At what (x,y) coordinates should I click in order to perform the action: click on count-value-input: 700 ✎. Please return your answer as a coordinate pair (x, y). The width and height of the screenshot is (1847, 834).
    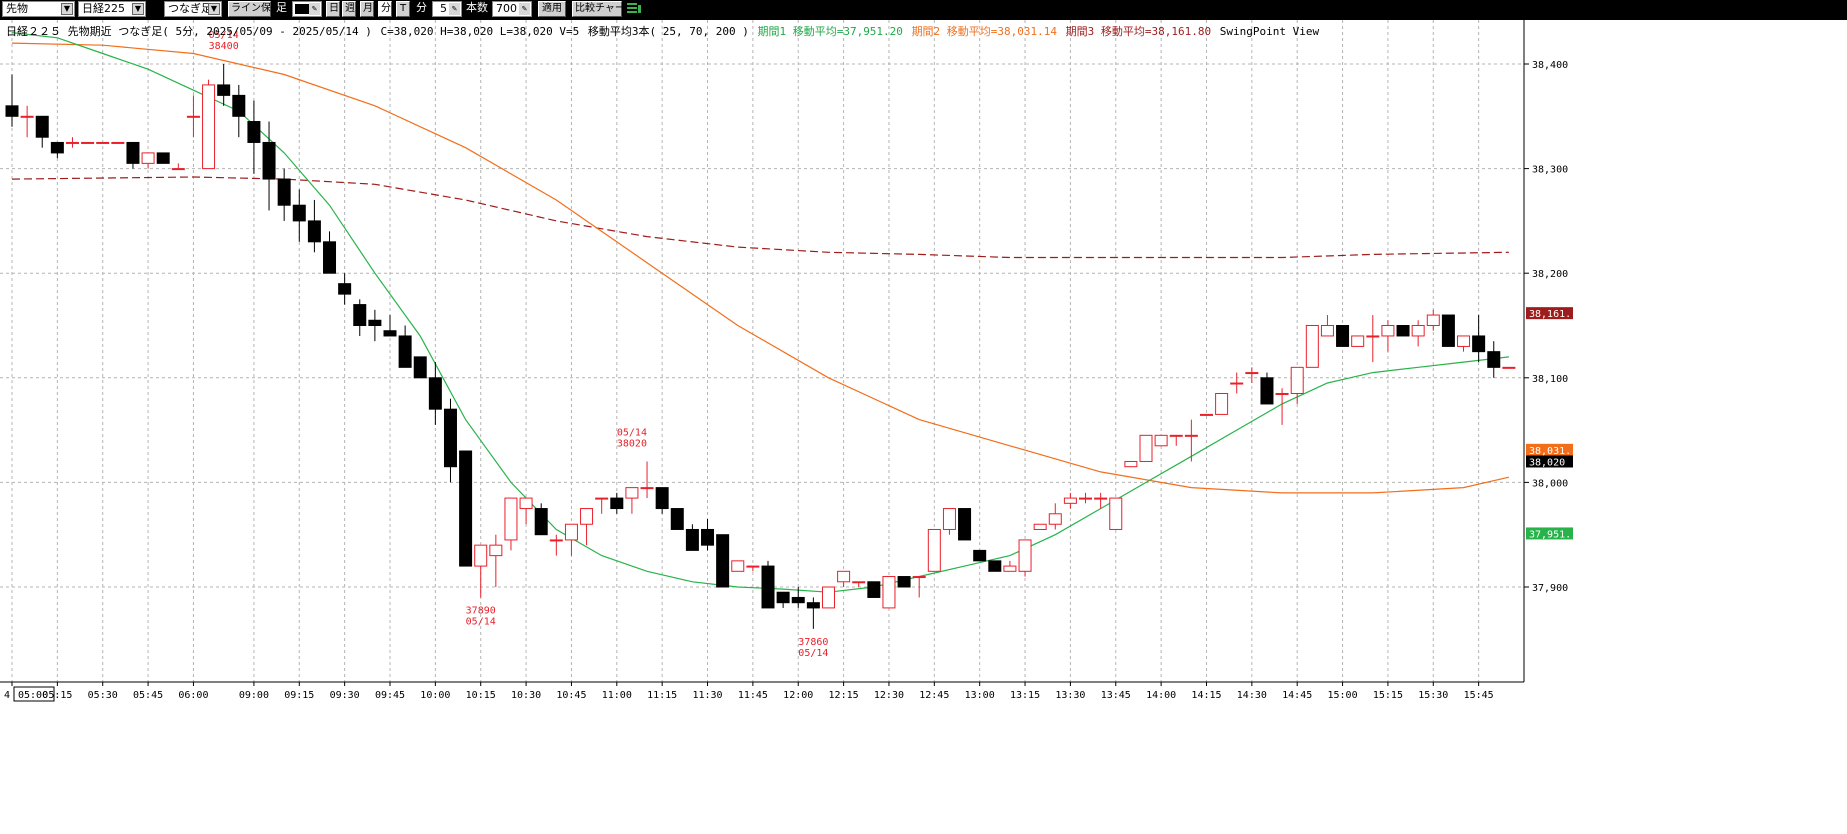
    Looking at the image, I should click on (512, 9).